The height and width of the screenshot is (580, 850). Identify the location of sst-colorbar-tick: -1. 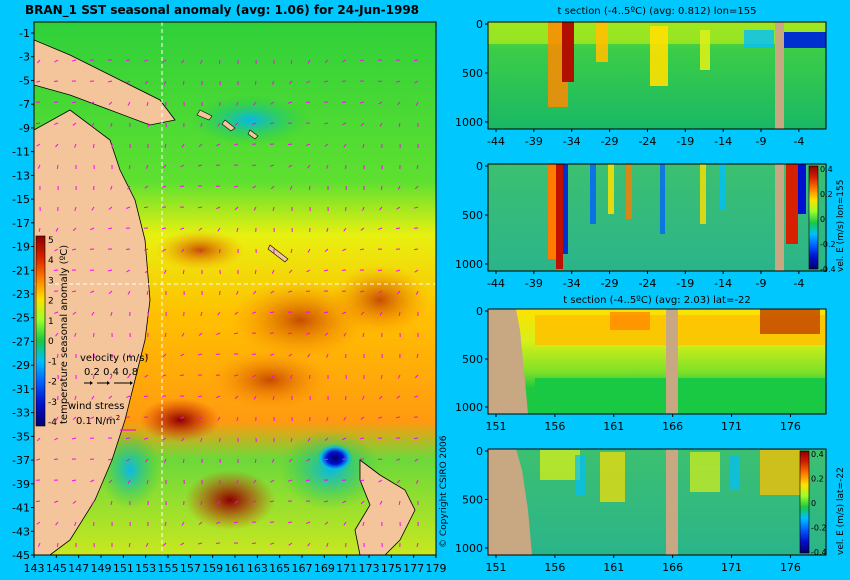
(52, 362).